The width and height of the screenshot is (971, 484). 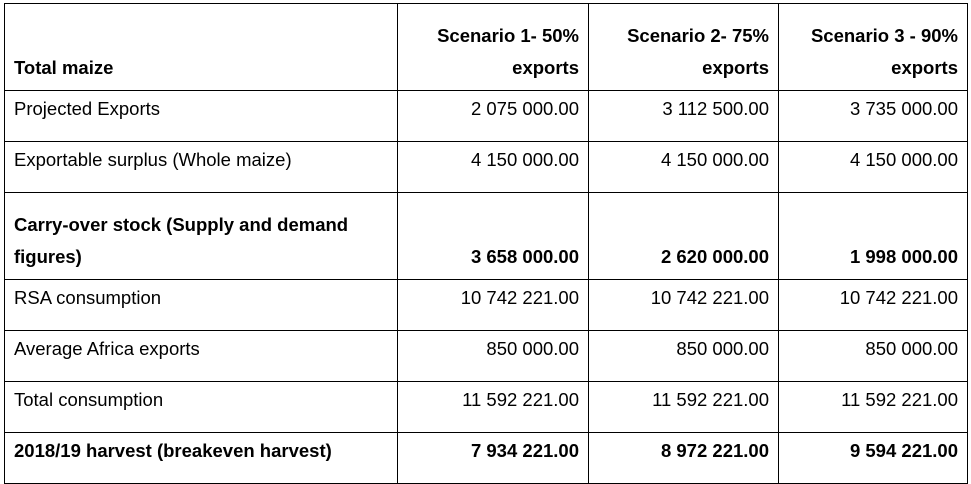 I want to click on cell-scenario-1: 2 075 000.00, so click(x=493, y=116).